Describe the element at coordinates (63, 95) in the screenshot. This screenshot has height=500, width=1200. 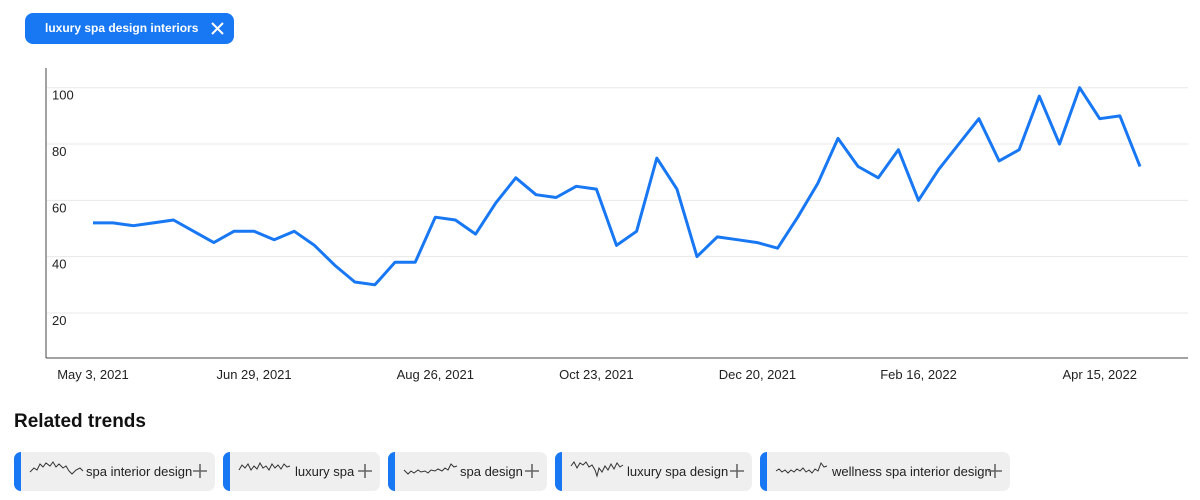
I see `y-tick-label: 100` at that location.